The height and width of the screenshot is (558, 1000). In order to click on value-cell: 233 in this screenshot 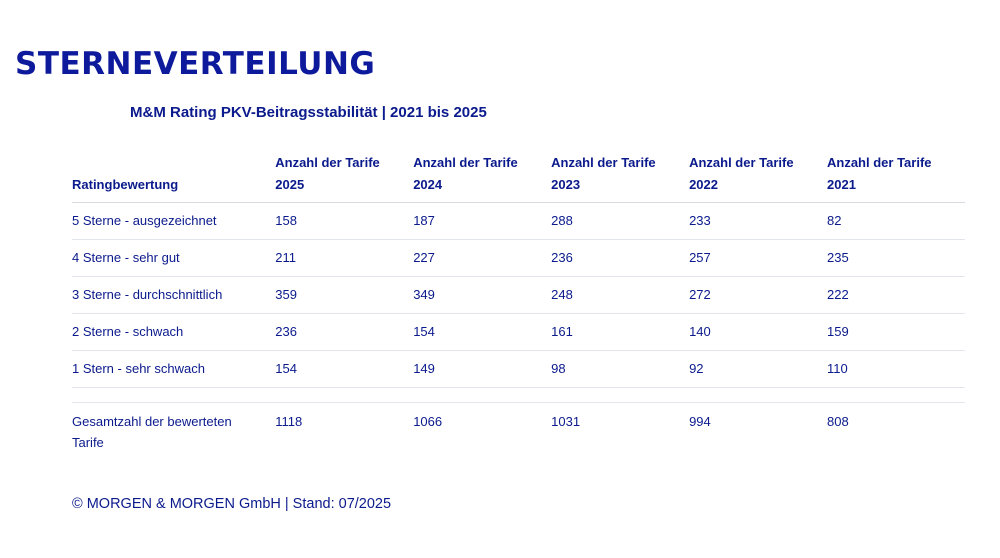, I will do `click(758, 221)`.